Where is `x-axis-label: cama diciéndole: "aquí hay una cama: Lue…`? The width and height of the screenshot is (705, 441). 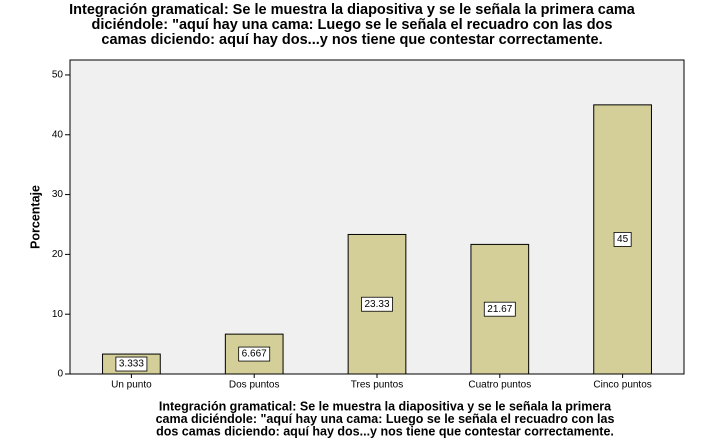 x-axis-label: cama diciéndole: "aquí hay una cama: Lue… is located at coordinates (385, 419).